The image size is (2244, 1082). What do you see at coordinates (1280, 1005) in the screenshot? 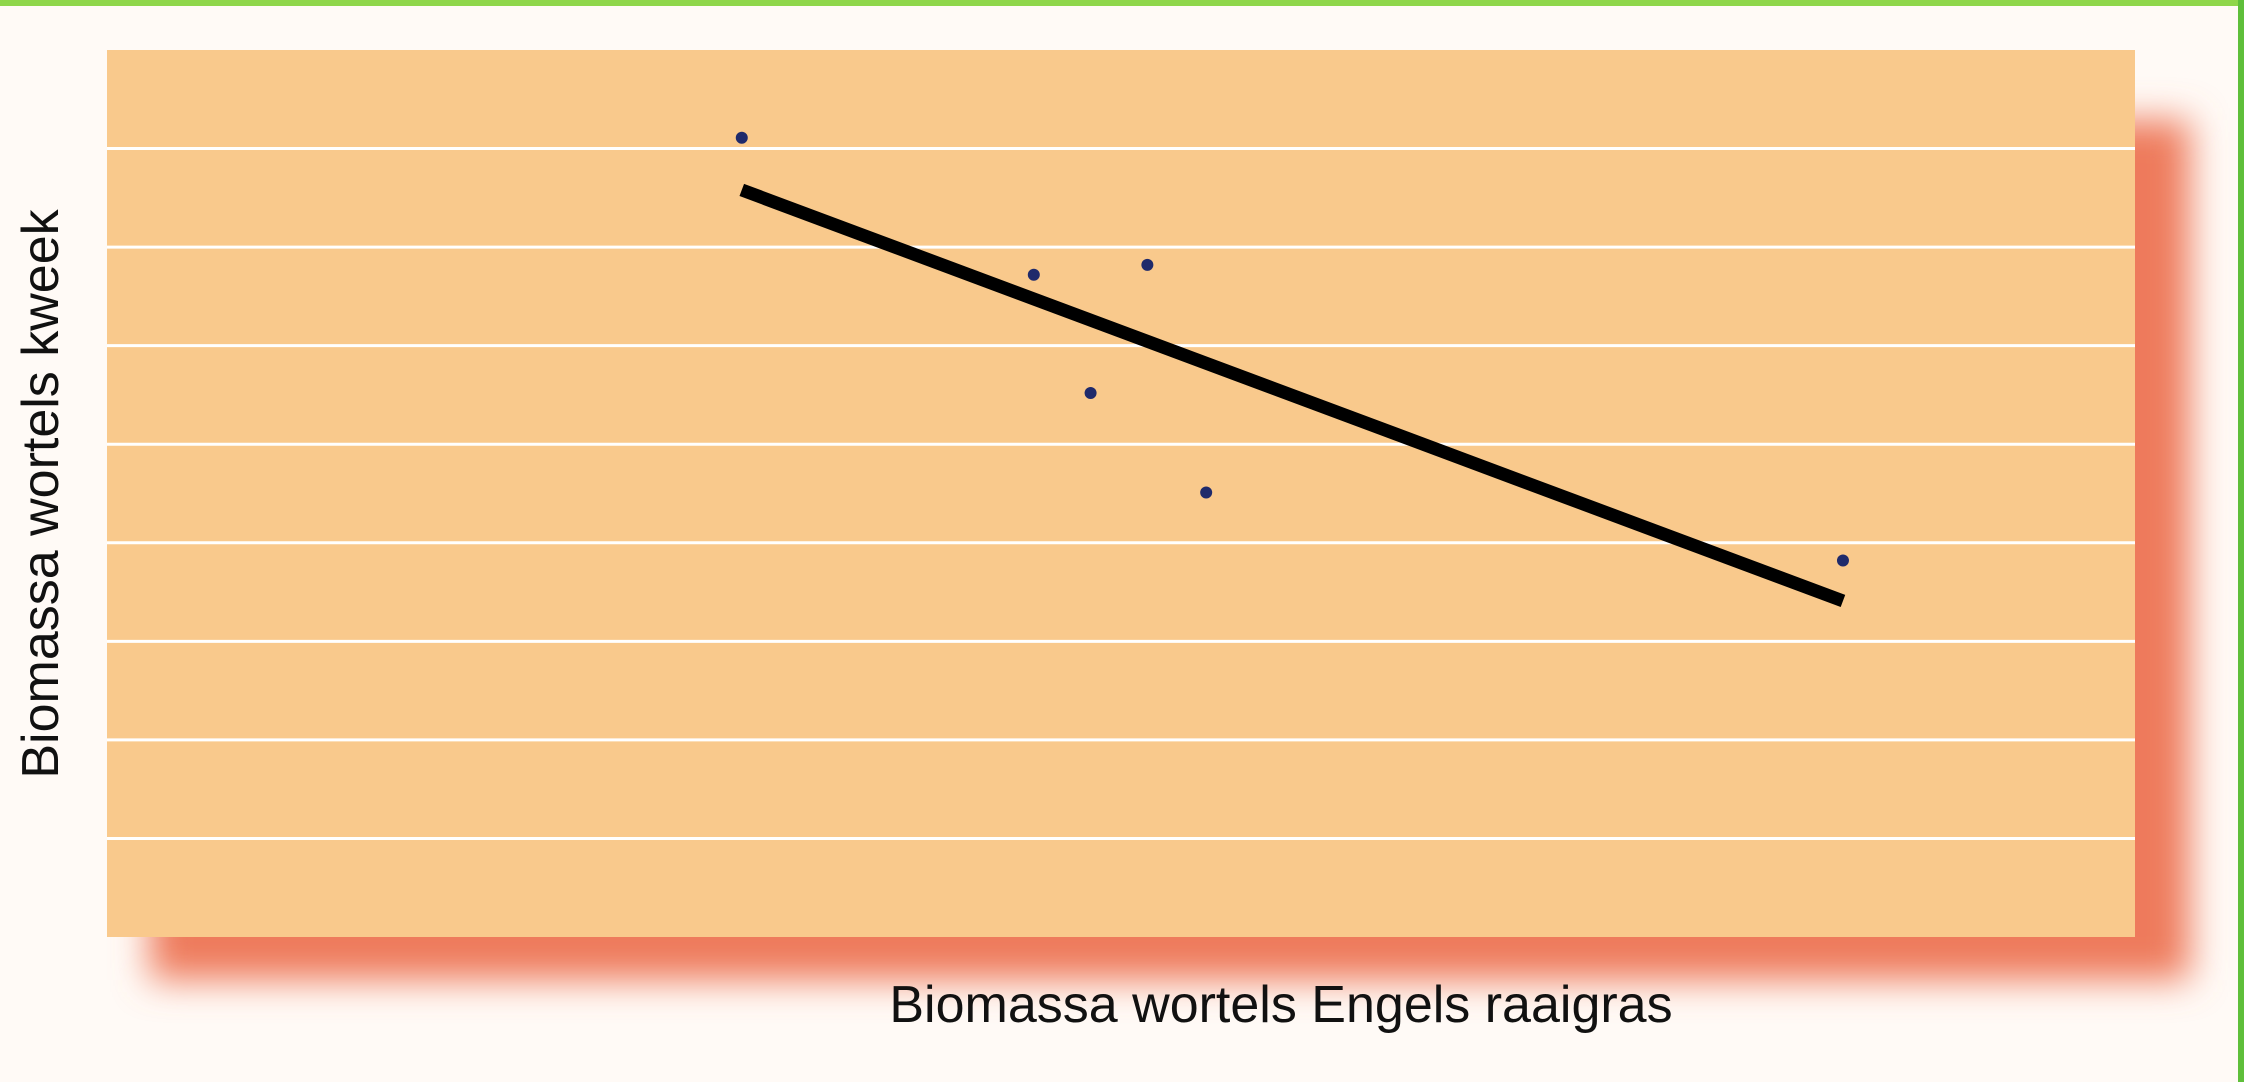
I see `x-axis-label: Biomassa wortels Engels raaigras` at bounding box center [1280, 1005].